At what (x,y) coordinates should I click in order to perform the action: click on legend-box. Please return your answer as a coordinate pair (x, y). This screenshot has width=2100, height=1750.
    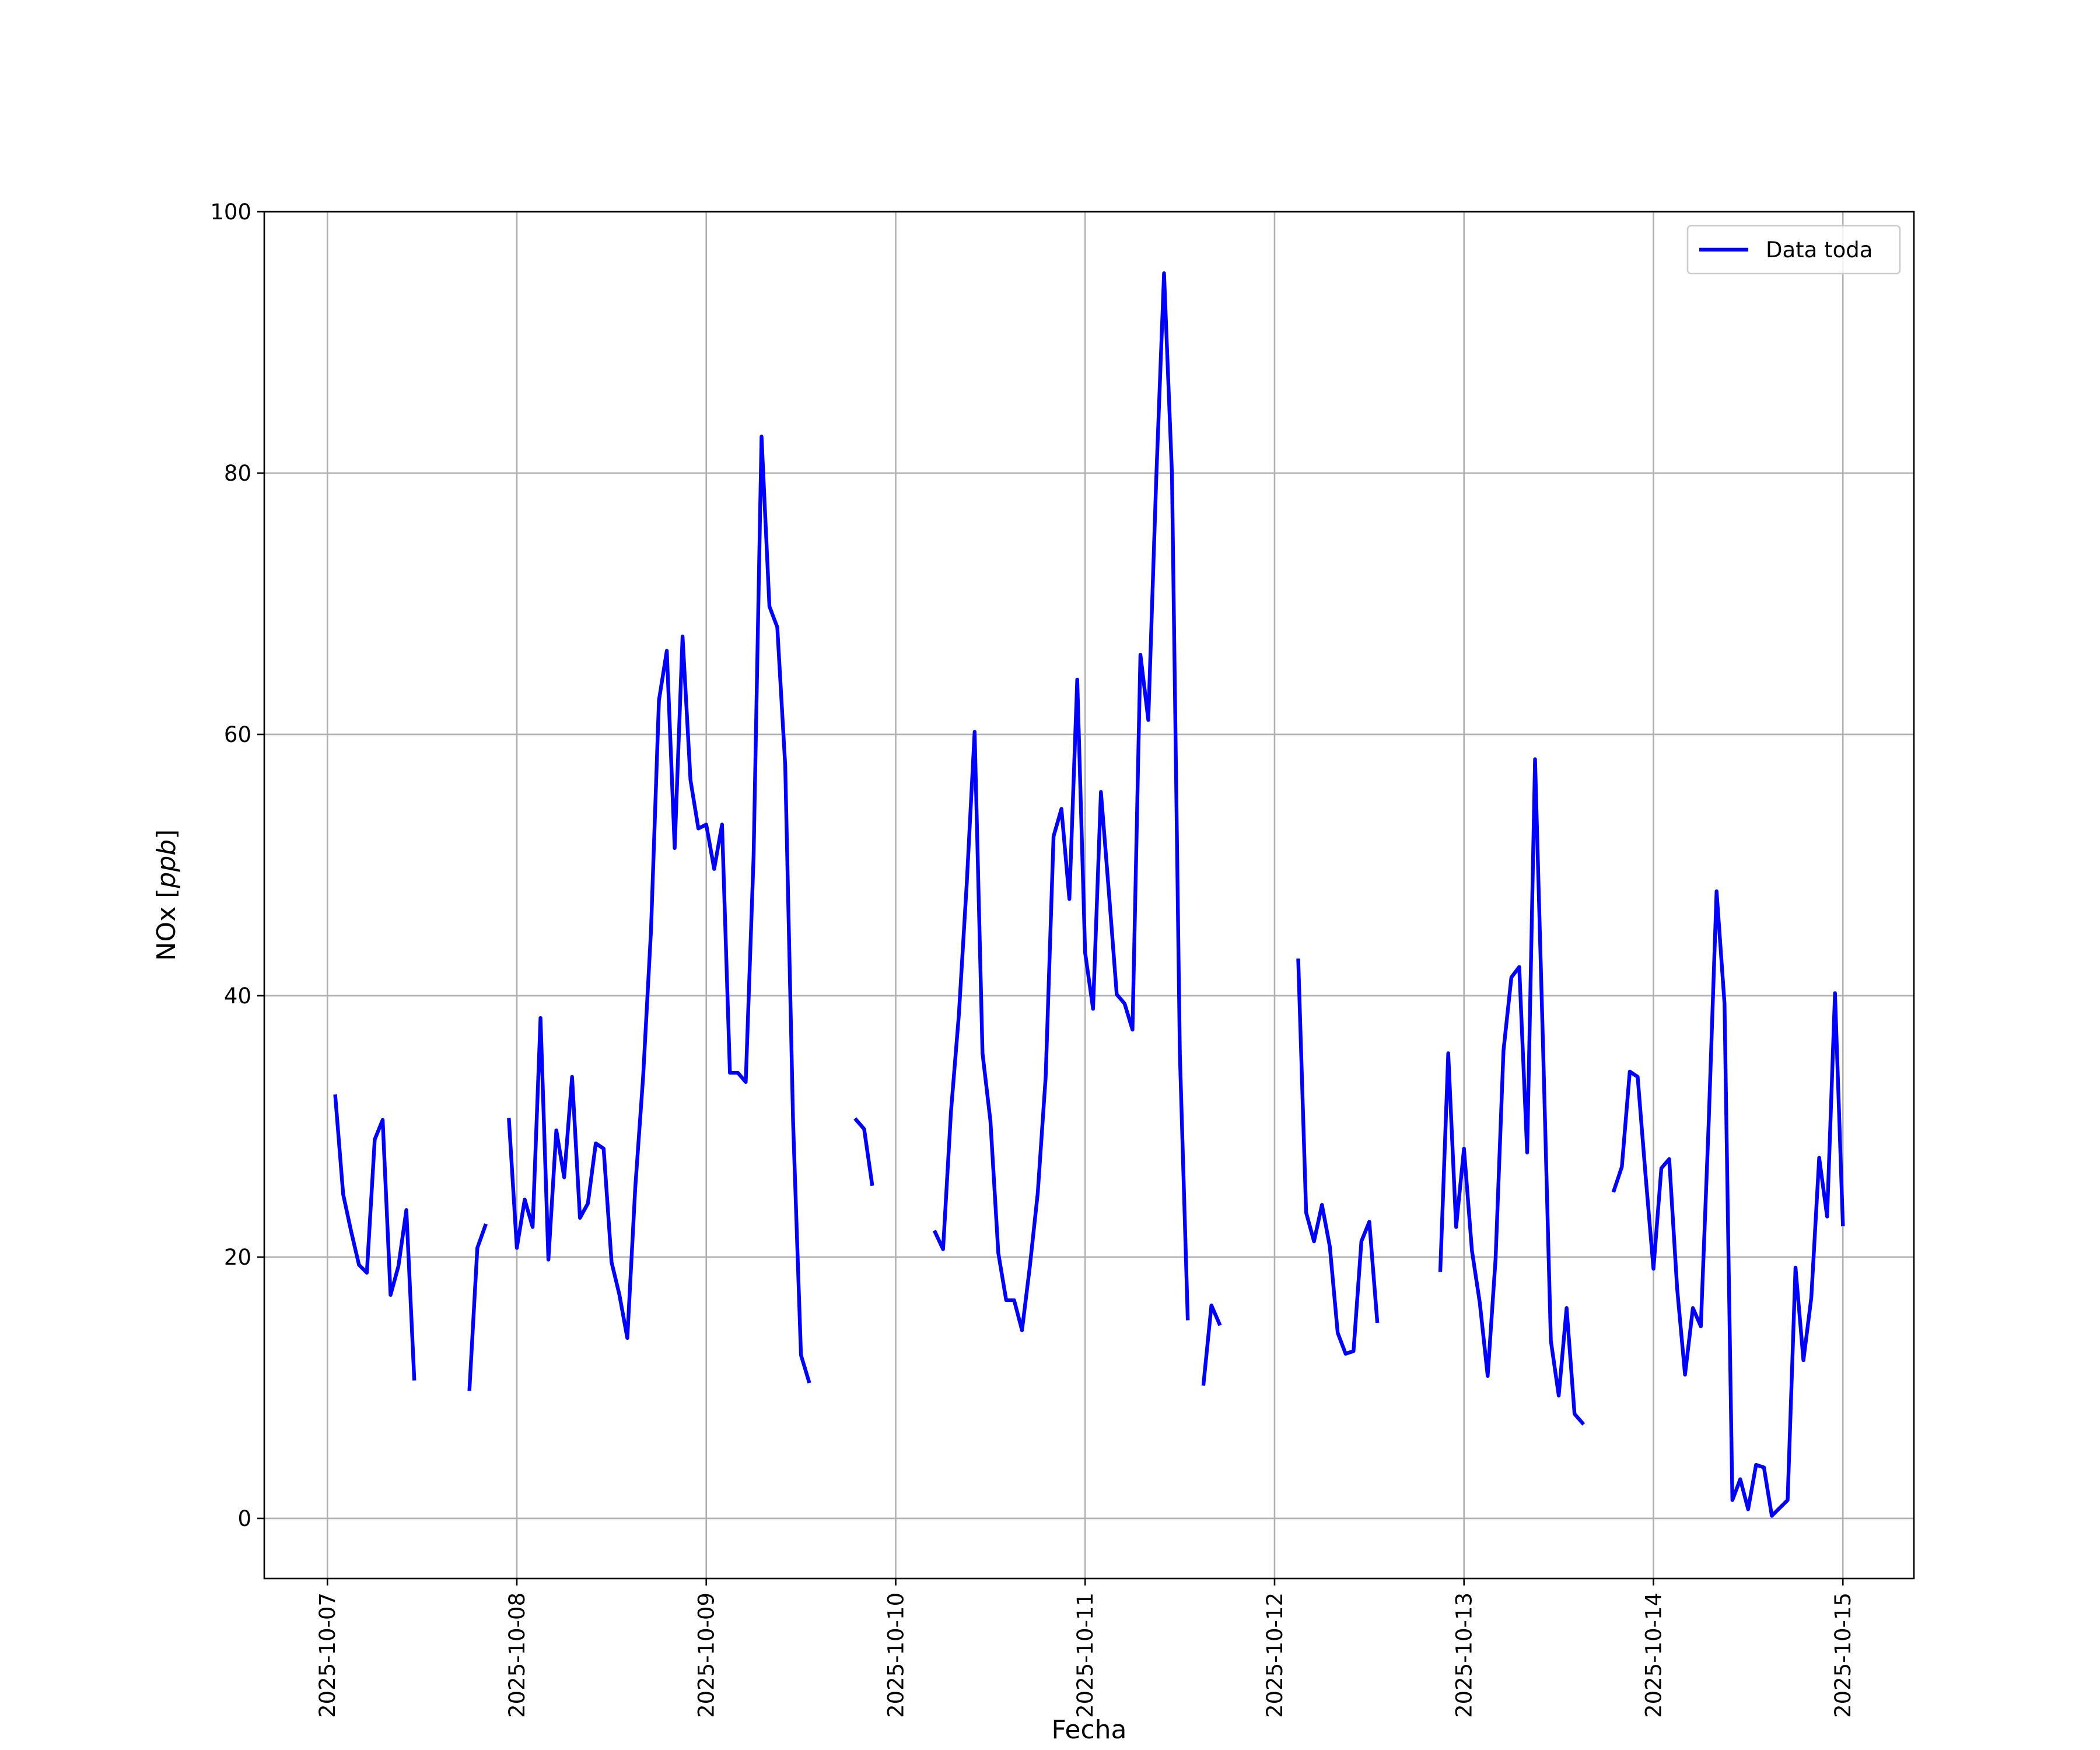
    Looking at the image, I should click on (1793, 250).